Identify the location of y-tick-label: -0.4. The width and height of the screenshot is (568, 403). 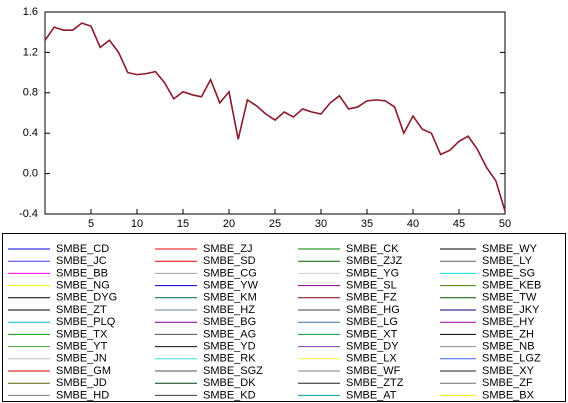
(28, 214).